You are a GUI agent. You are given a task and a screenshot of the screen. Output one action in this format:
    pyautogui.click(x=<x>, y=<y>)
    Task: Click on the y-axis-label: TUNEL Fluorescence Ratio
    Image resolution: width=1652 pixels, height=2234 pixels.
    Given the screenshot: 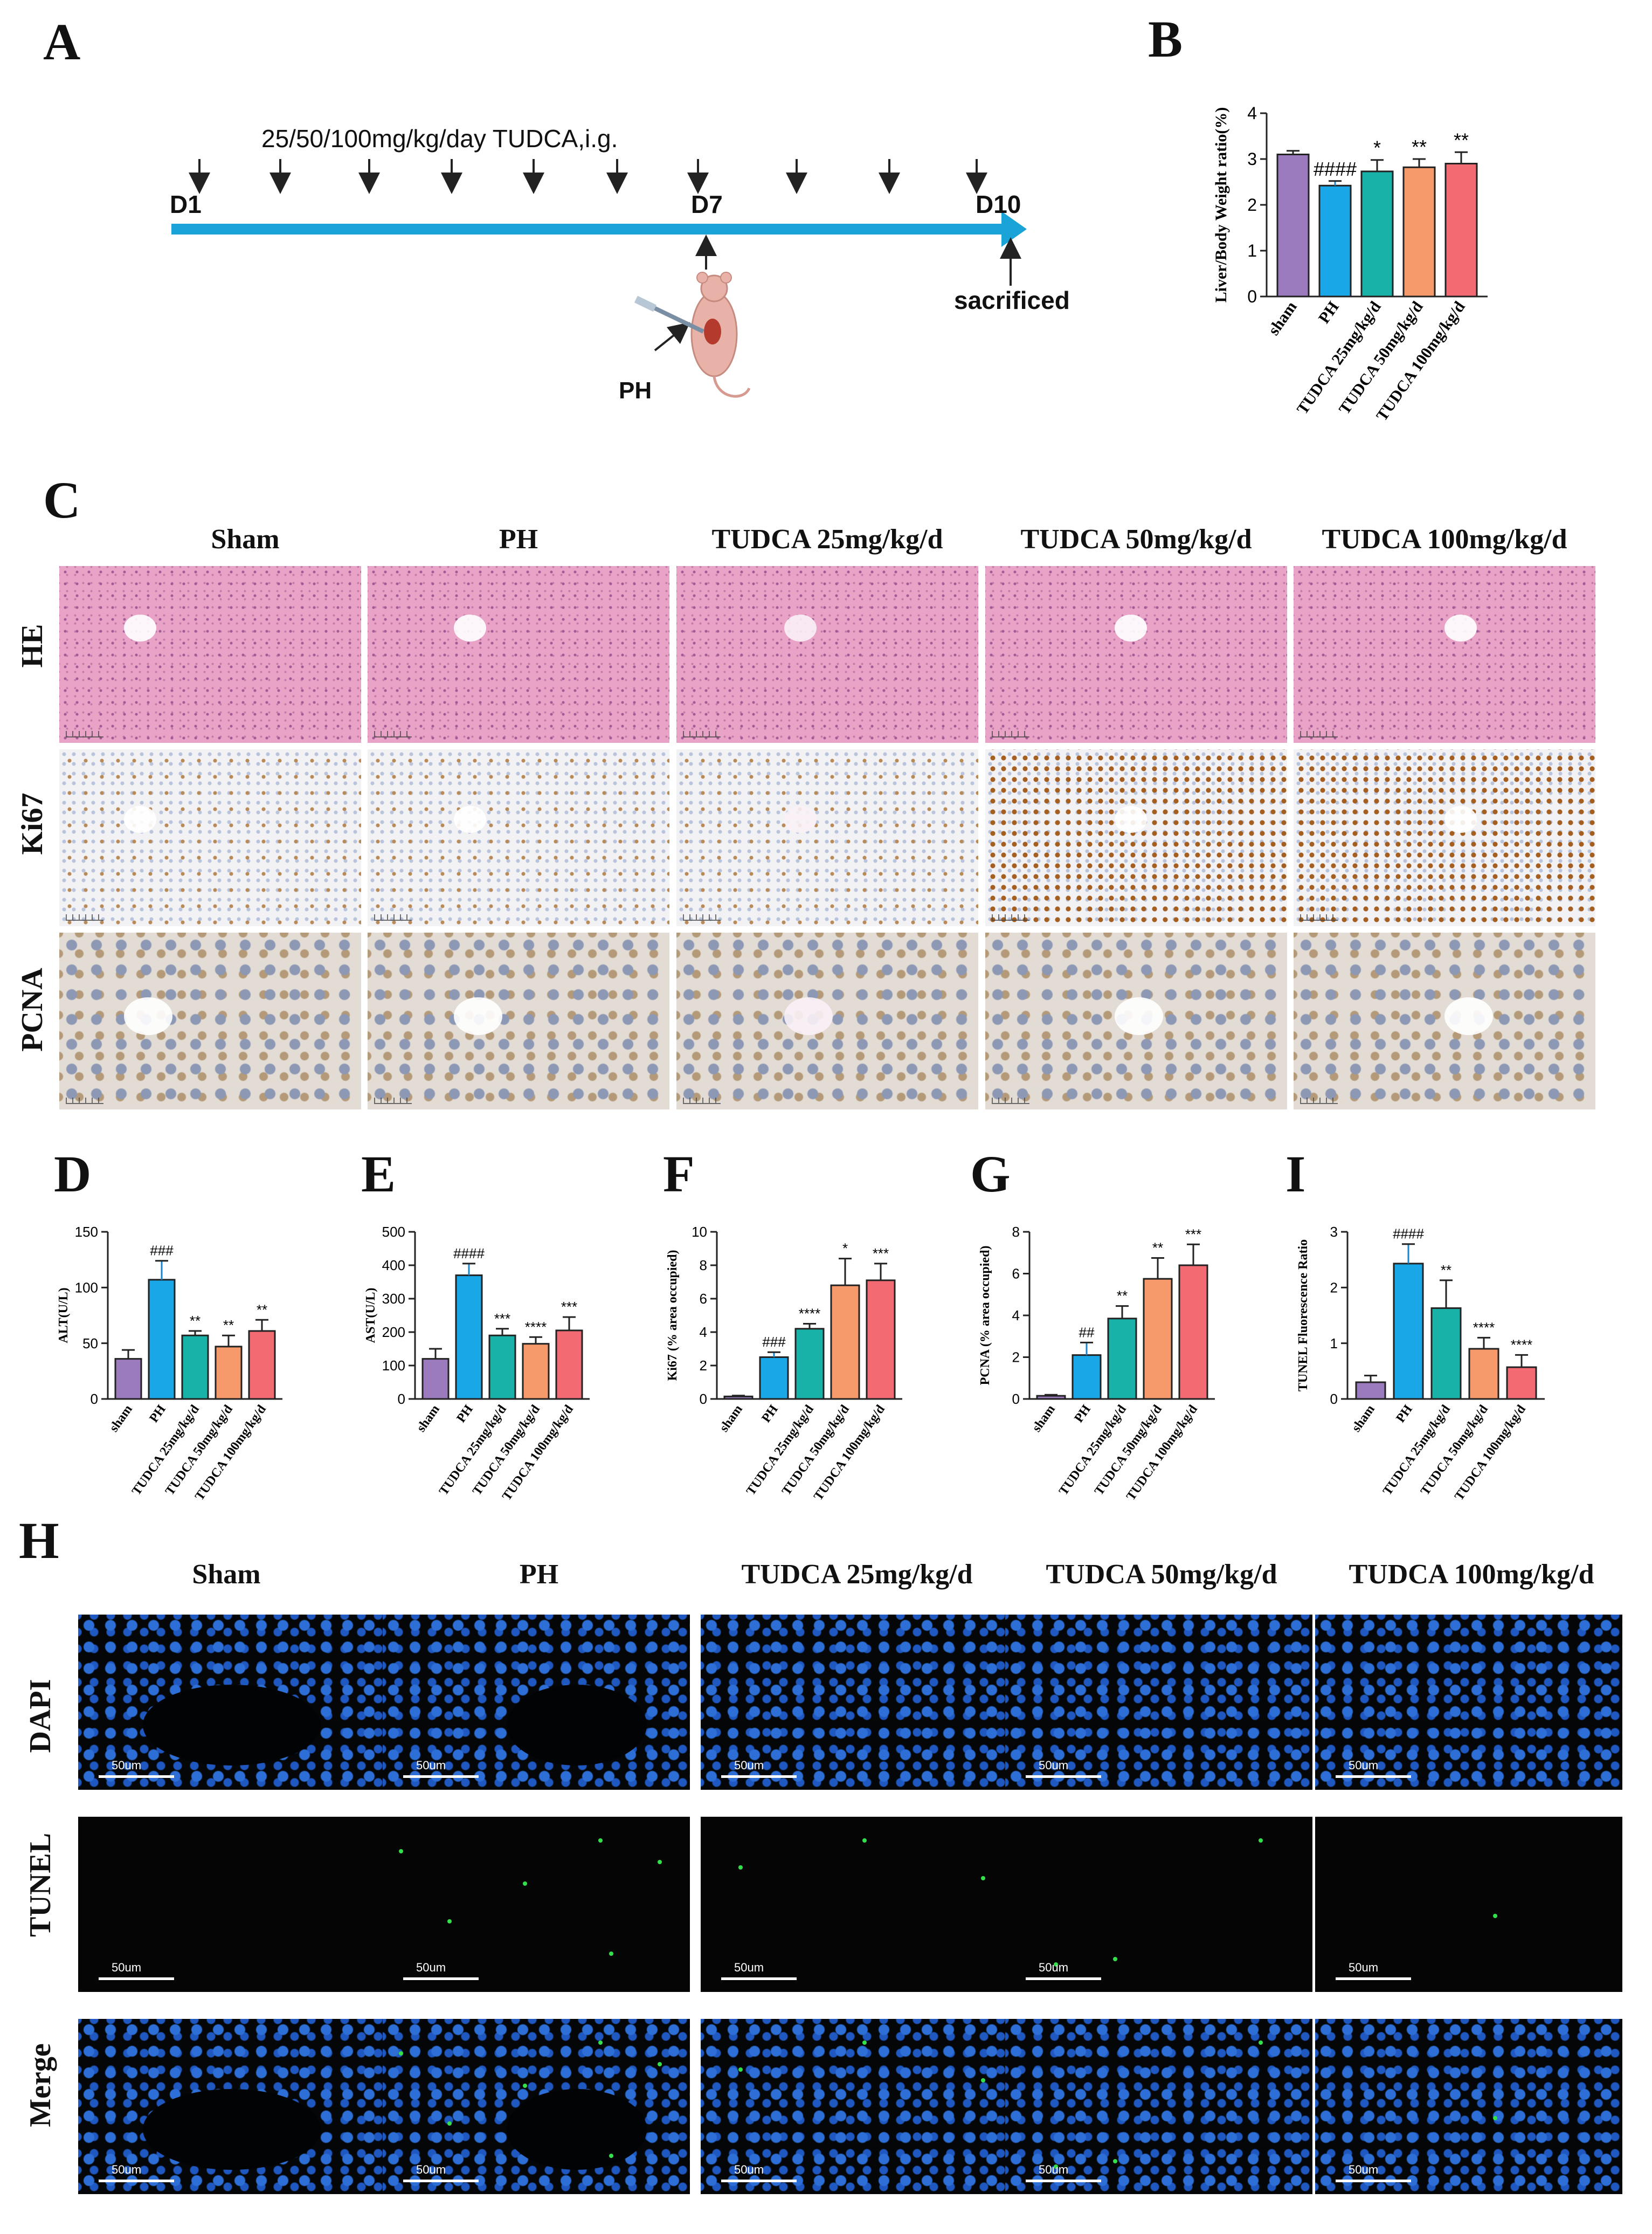 What is the action you would take?
    pyautogui.click(x=1303, y=1315)
    